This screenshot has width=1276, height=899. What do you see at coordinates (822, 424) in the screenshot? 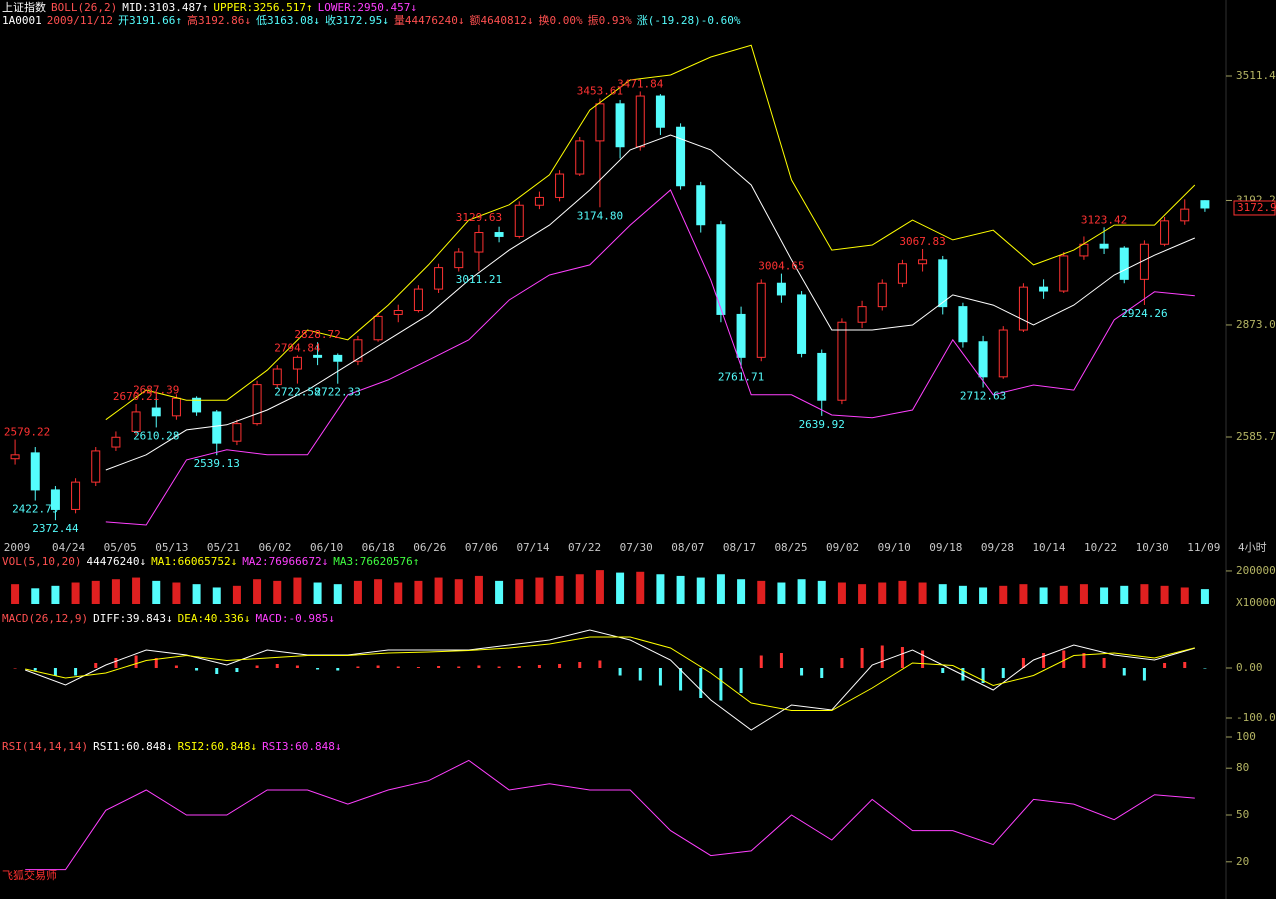
I see `price-label: 2639.92` at bounding box center [822, 424].